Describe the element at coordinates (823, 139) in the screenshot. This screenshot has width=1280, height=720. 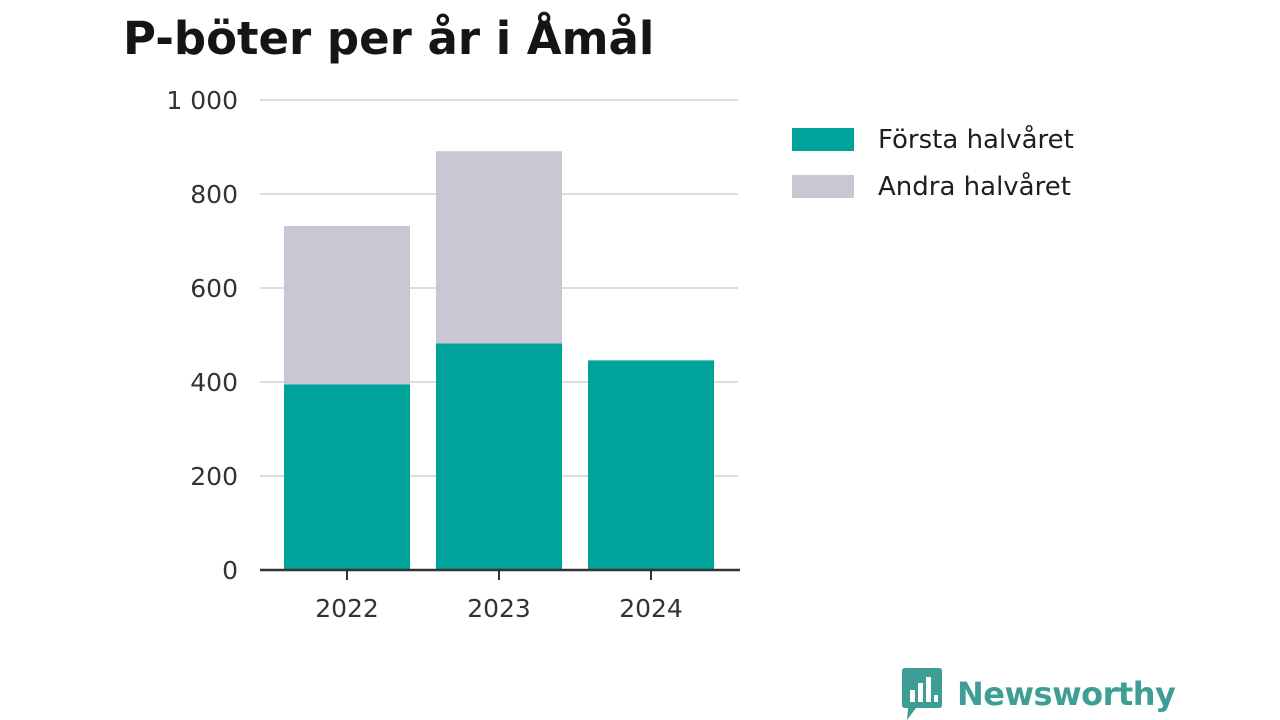
I see `legend-swatch-first-half` at that location.